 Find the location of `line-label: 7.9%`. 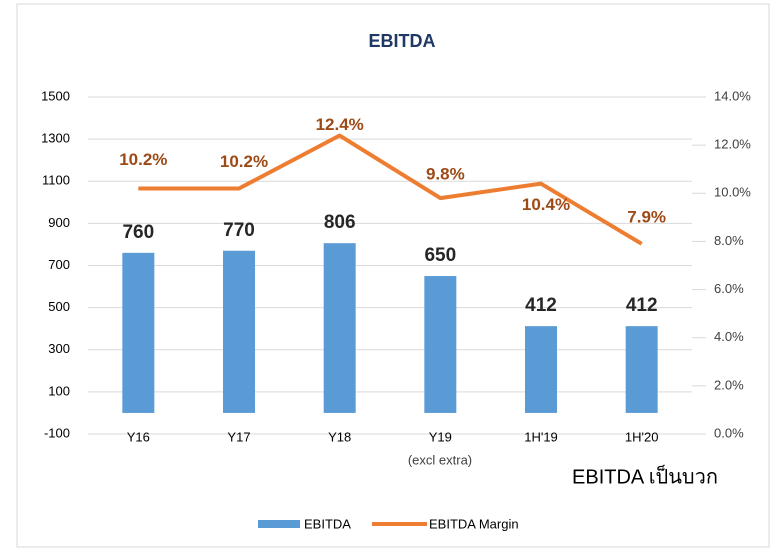

line-label: 7.9% is located at coordinates (646, 216).